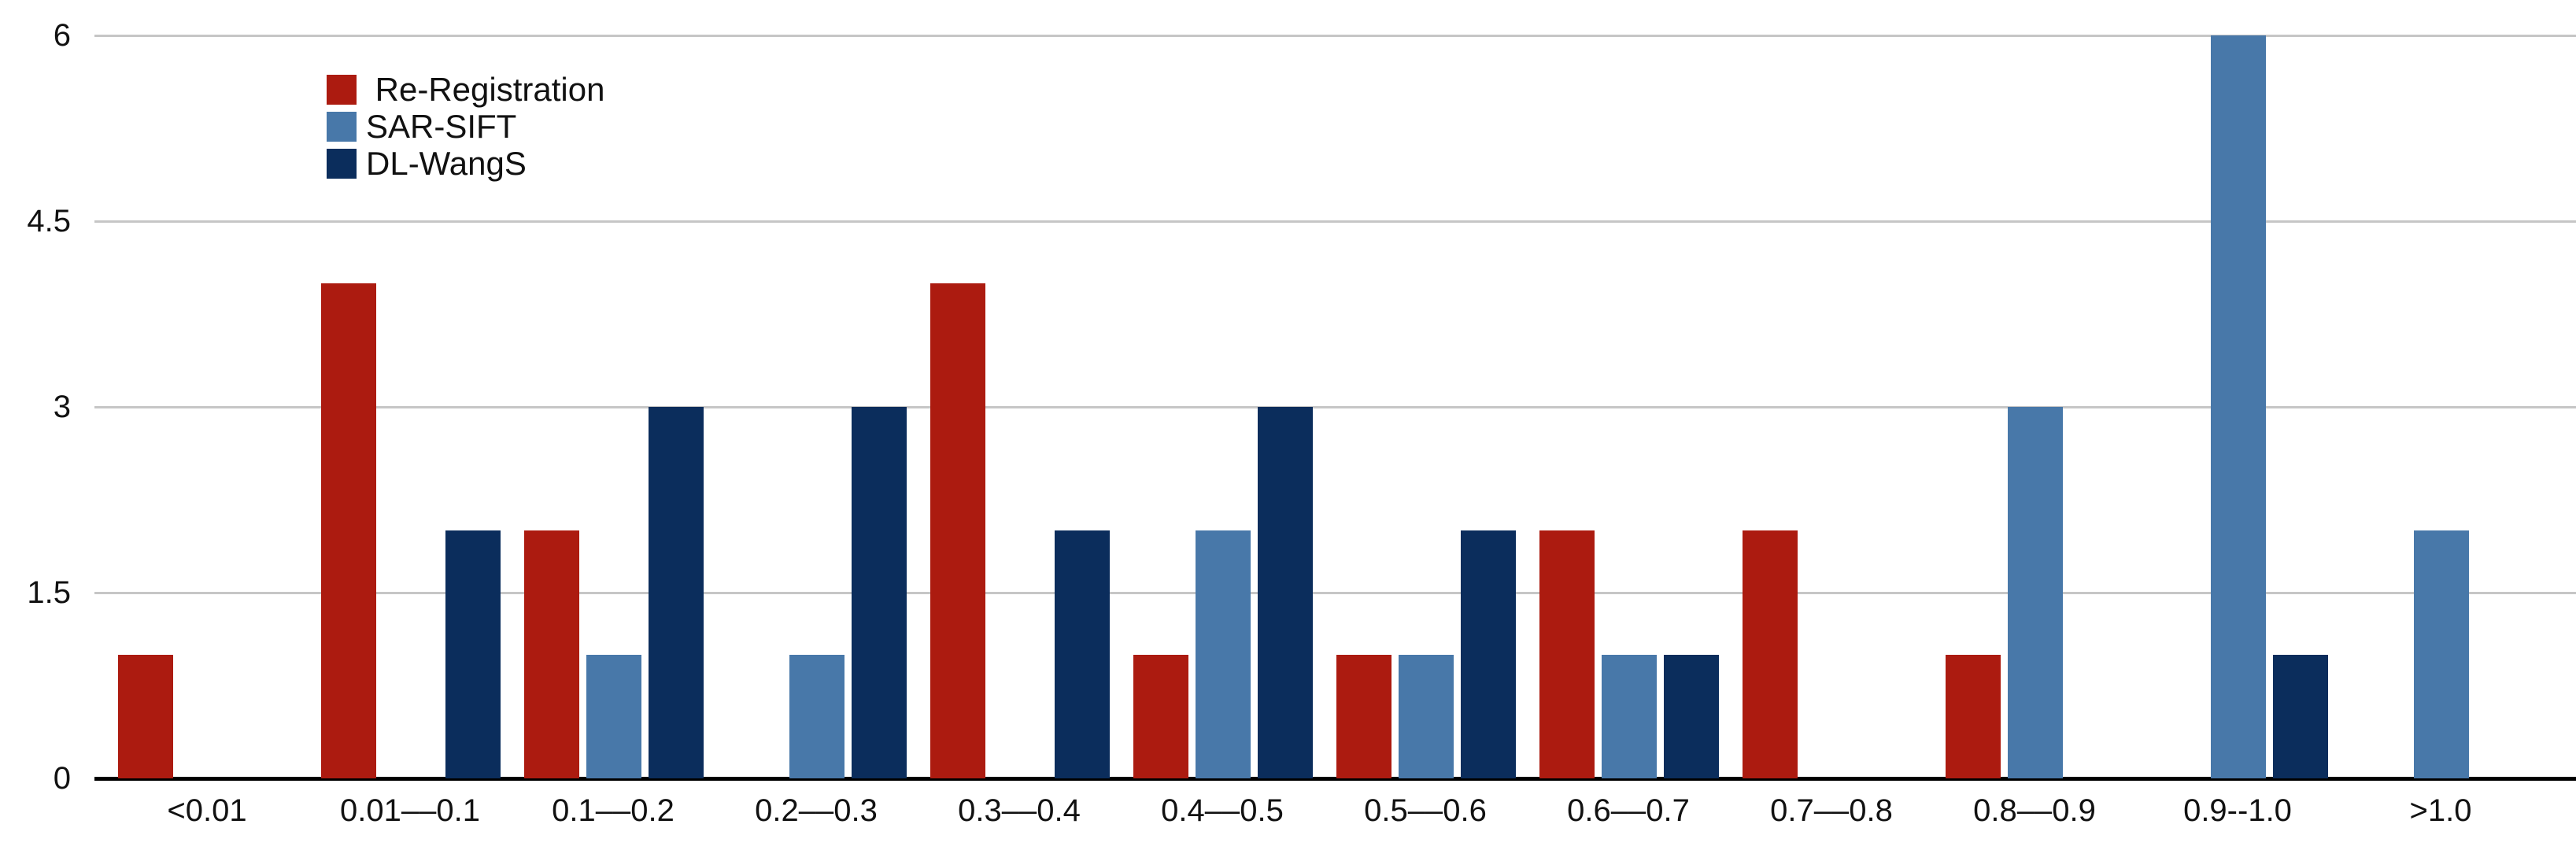 The width and height of the screenshot is (2576, 850). Describe the element at coordinates (816, 810) in the screenshot. I see `x-tick-label: 0.2––0.3` at that location.